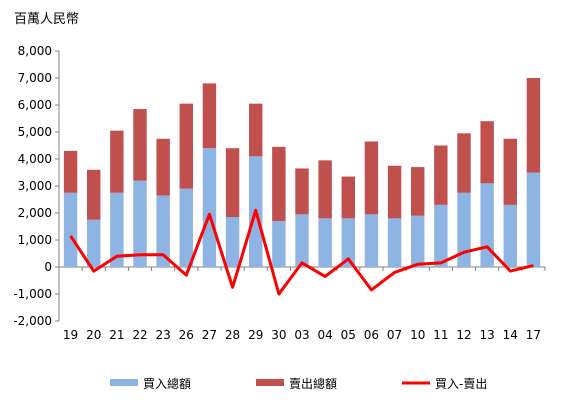 Image resolution: width=563 pixels, height=415 pixels. What do you see at coordinates (35, 105) in the screenshot?
I see `y-tick-label: 6,000` at bounding box center [35, 105].